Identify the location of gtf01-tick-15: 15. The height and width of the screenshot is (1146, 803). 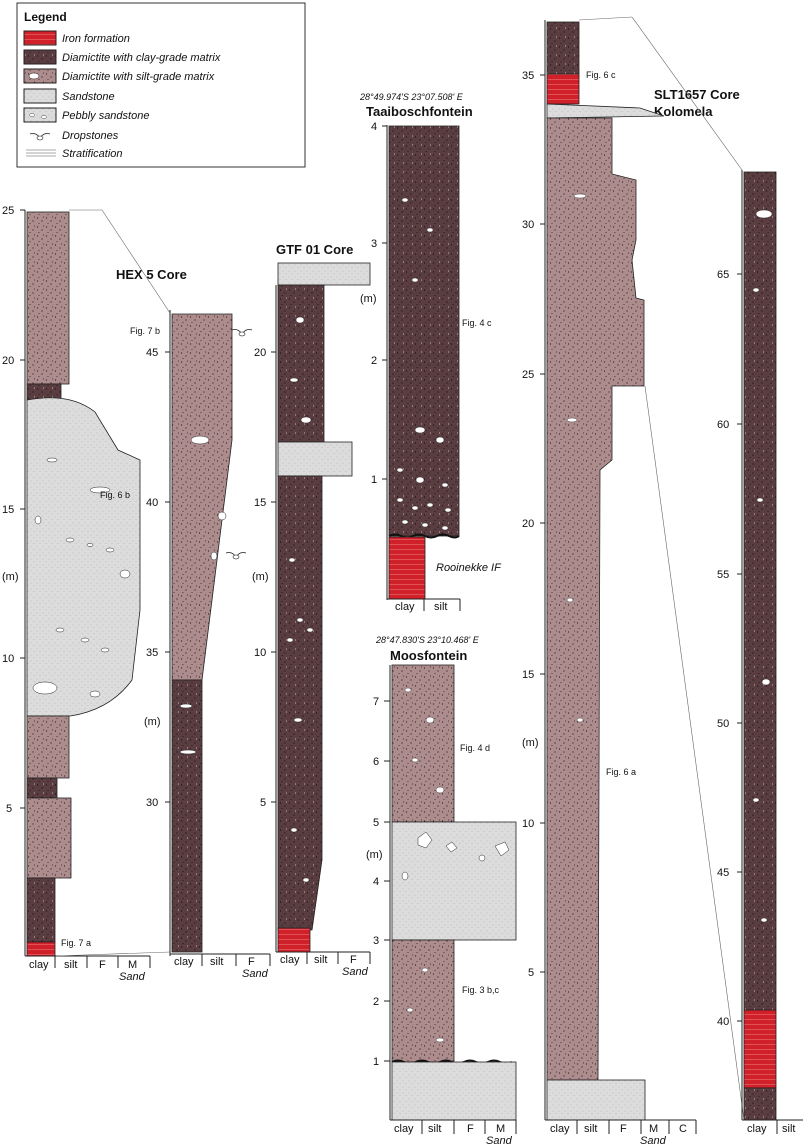
(260, 503).